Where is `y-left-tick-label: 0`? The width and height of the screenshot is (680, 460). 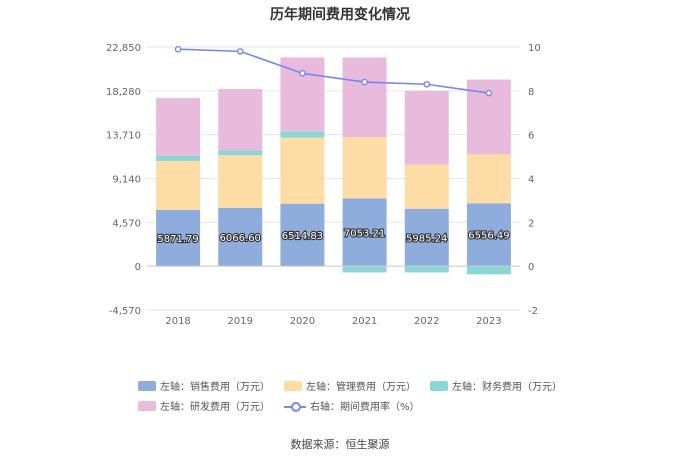 y-left-tick-label: 0 is located at coordinates (138, 267).